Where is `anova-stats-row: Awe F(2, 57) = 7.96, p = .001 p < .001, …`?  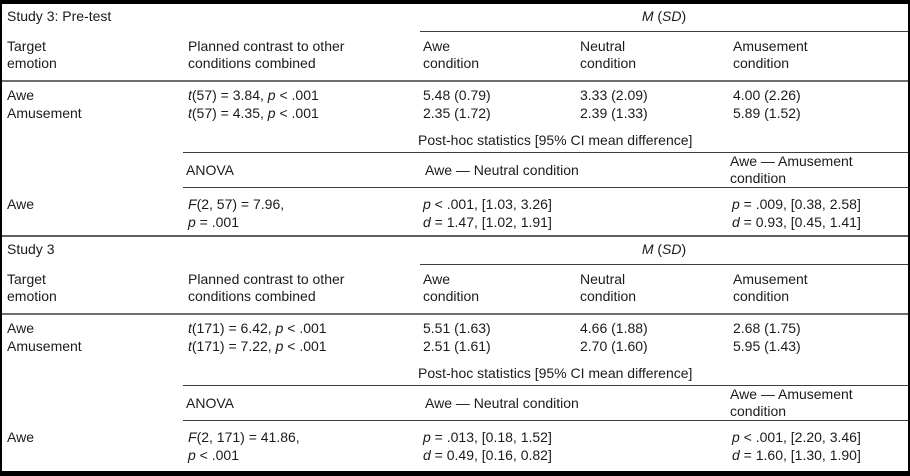 anova-stats-row: Awe F(2, 57) = 7.96, p = .001 p < .001, … is located at coordinates (455, 211).